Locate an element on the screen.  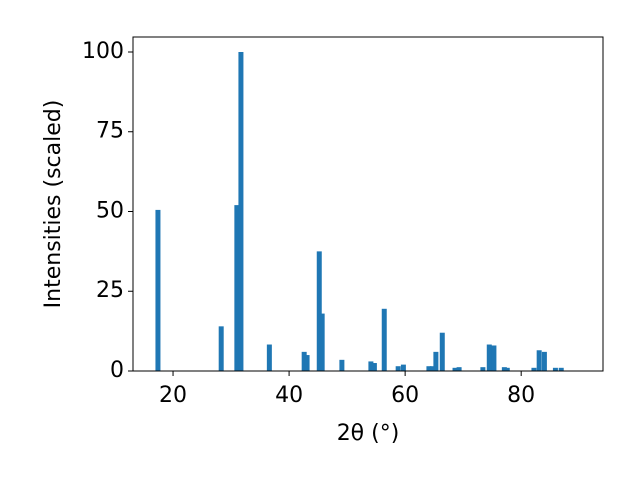
y-tick-label: 100 is located at coordinates (103, 51).